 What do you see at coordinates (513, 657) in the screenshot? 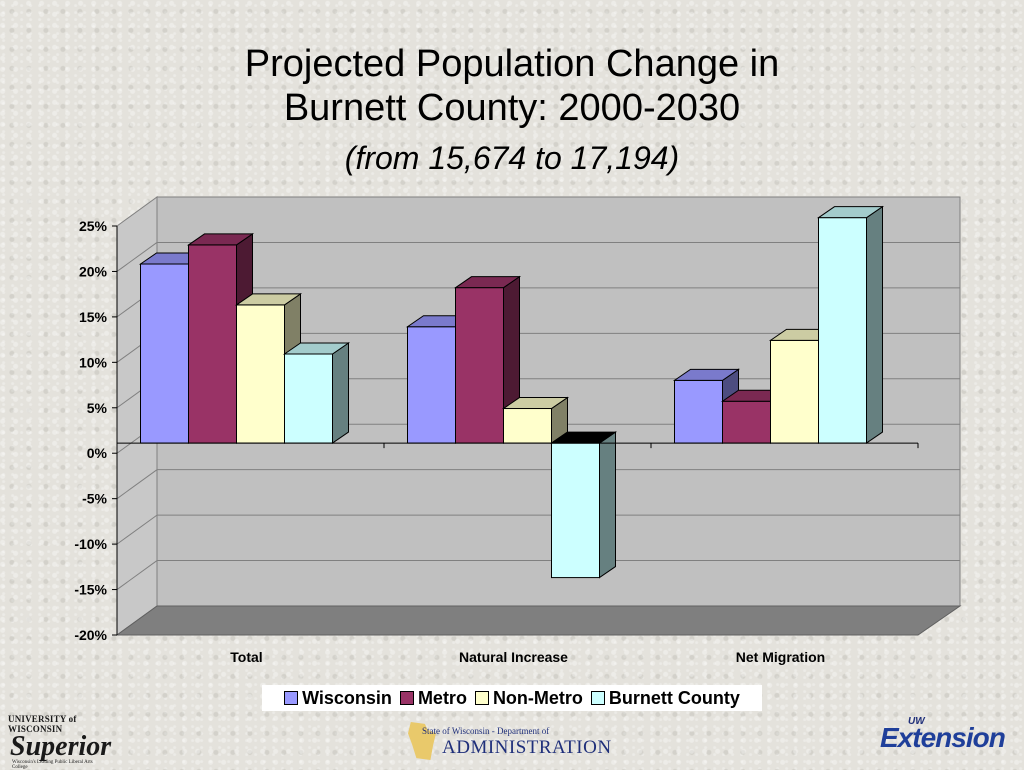
I see `x-category-label: Natural Increase` at bounding box center [513, 657].